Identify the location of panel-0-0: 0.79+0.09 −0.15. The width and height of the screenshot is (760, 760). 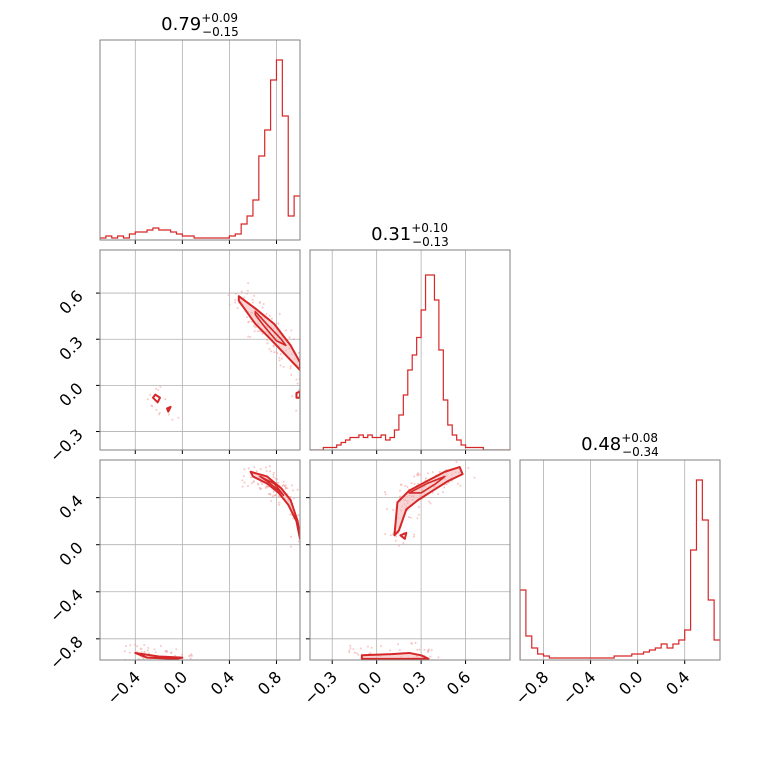
(200, 127).